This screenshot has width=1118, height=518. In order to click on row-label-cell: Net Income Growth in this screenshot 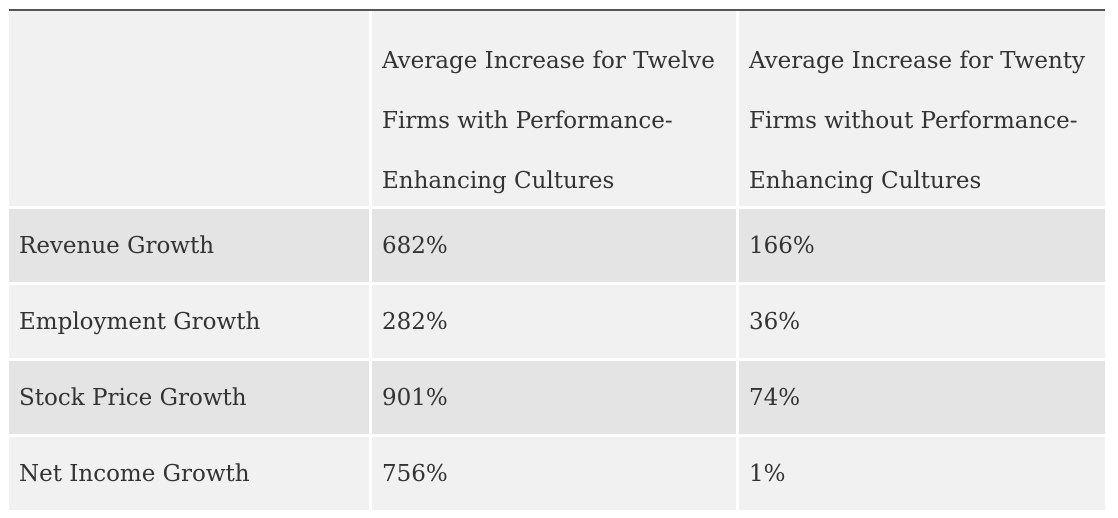, I will do `click(190, 473)`.